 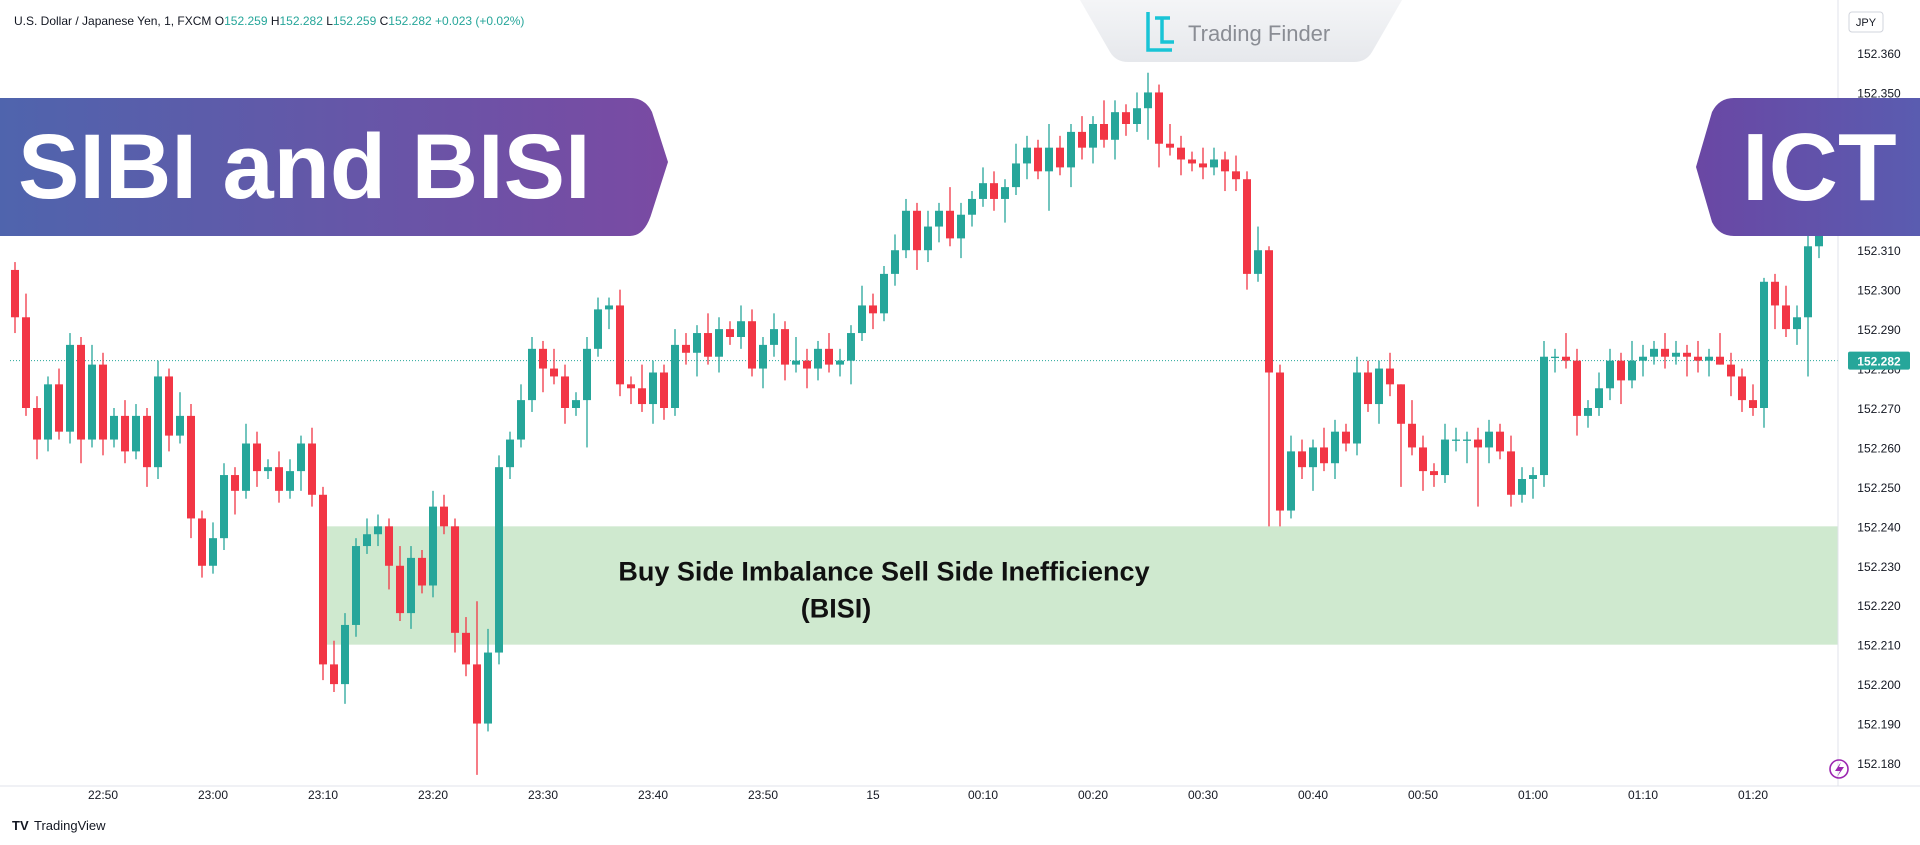 What do you see at coordinates (59, 825) in the screenshot?
I see `tradingview-logo: TV TradingView` at bounding box center [59, 825].